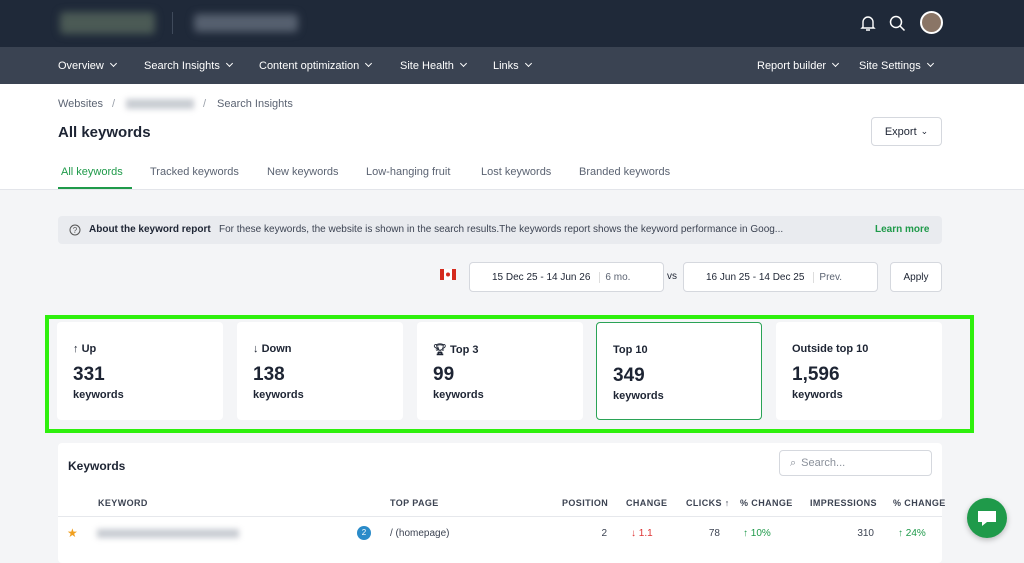  What do you see at coordinates (104, 132) in the screenshot?
I see `page-title: All keywords` at bounding box center [104, 132].